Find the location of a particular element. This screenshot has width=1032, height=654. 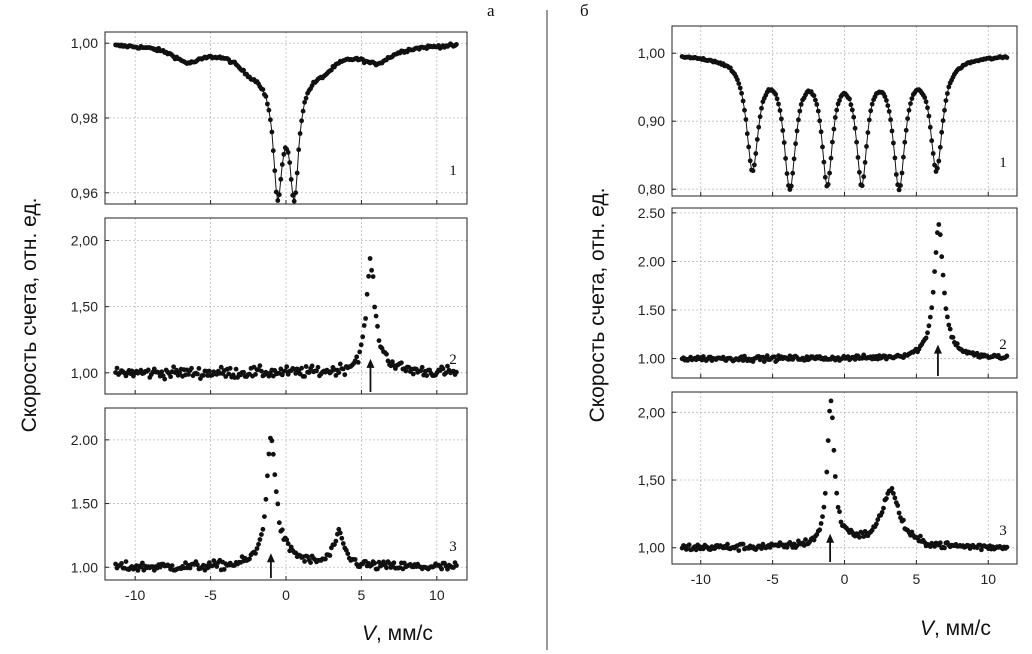

y-tick-label: 2,00 is located at coordinates (84, 240).